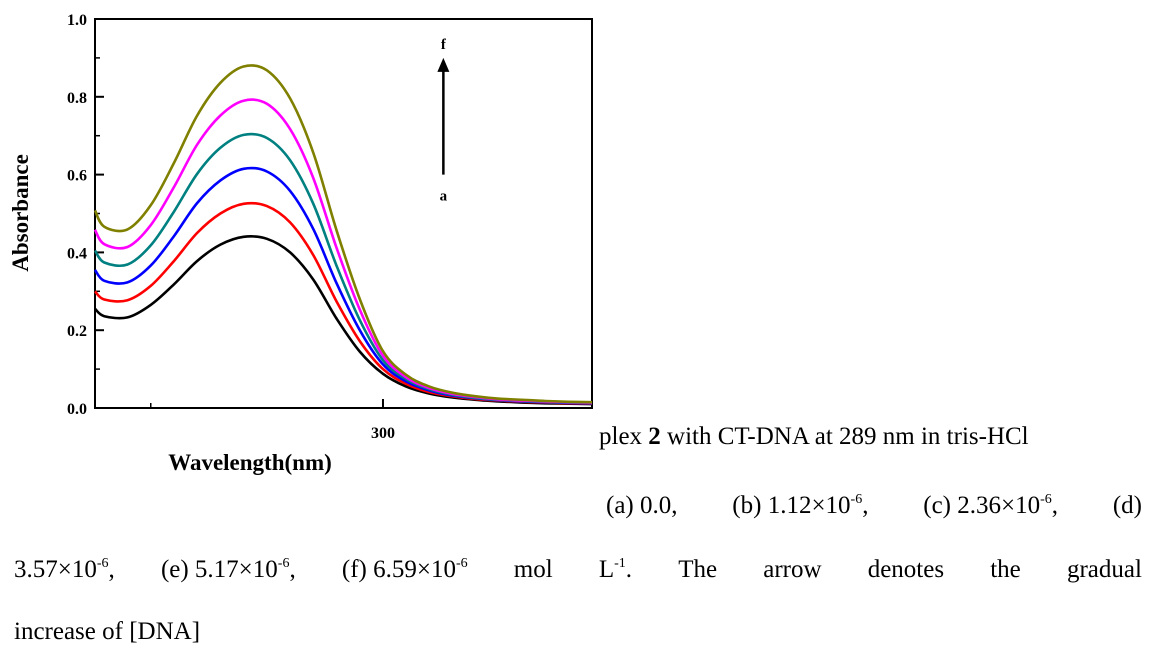 This screenshot has height=647, width=1159. I want to click on unit-l: L-1., so click(615, 569).